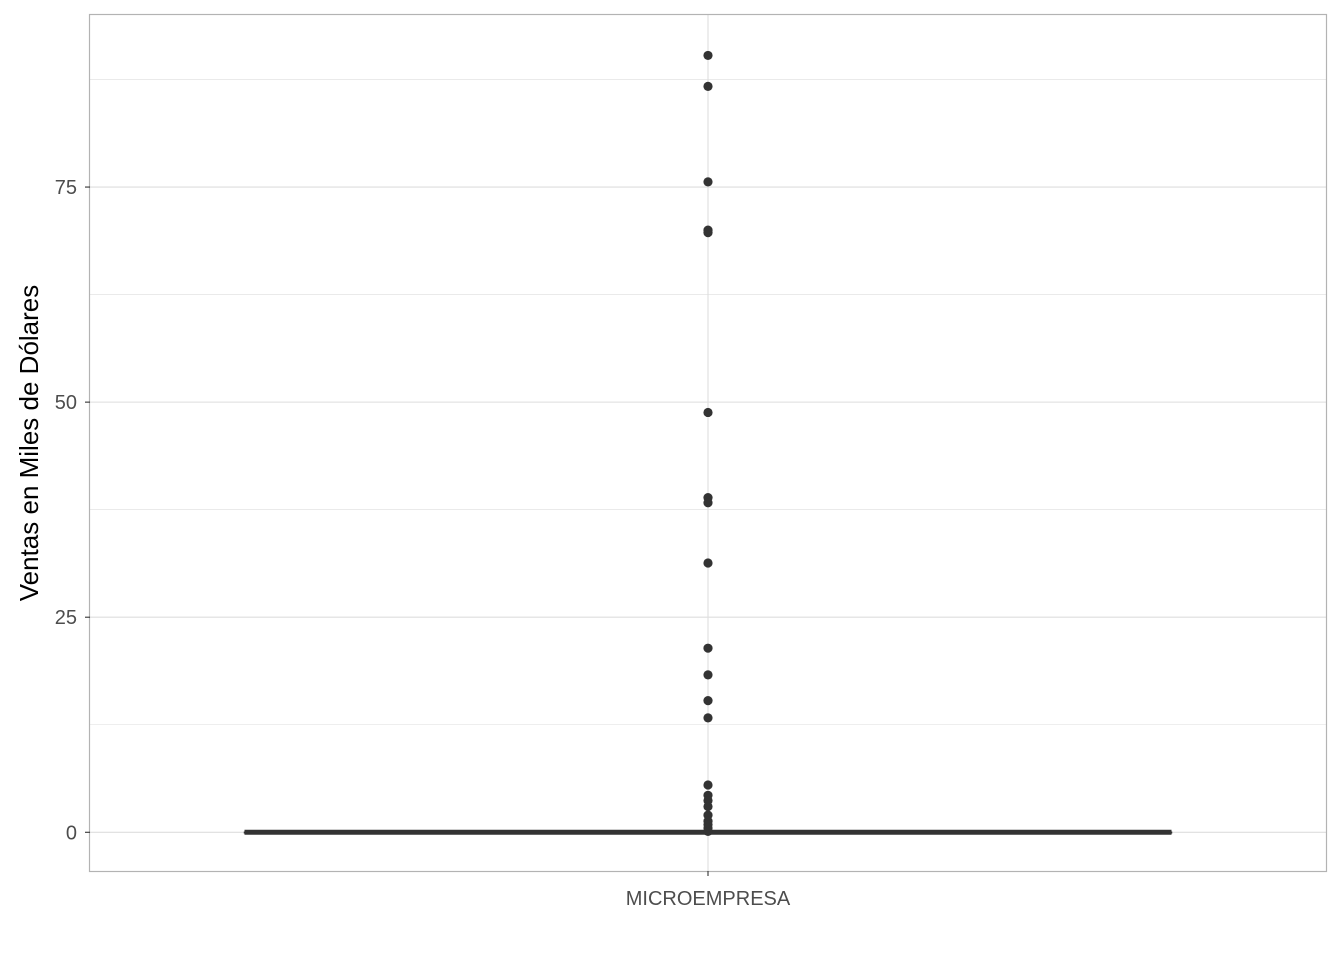  I want to click on y-axis-ticks: 0 25 50 75, so click(72, 510).